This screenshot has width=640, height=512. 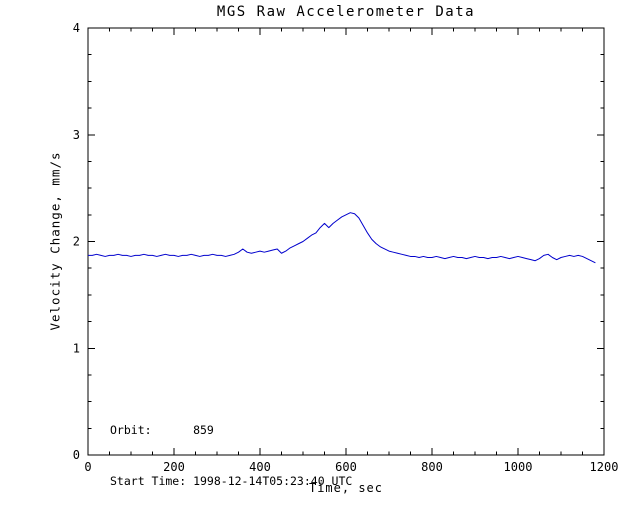 I want to click on annotation-start-time: Start Time: 1998-12-14T05:23:40 UTC, so click(x=231, y=481).